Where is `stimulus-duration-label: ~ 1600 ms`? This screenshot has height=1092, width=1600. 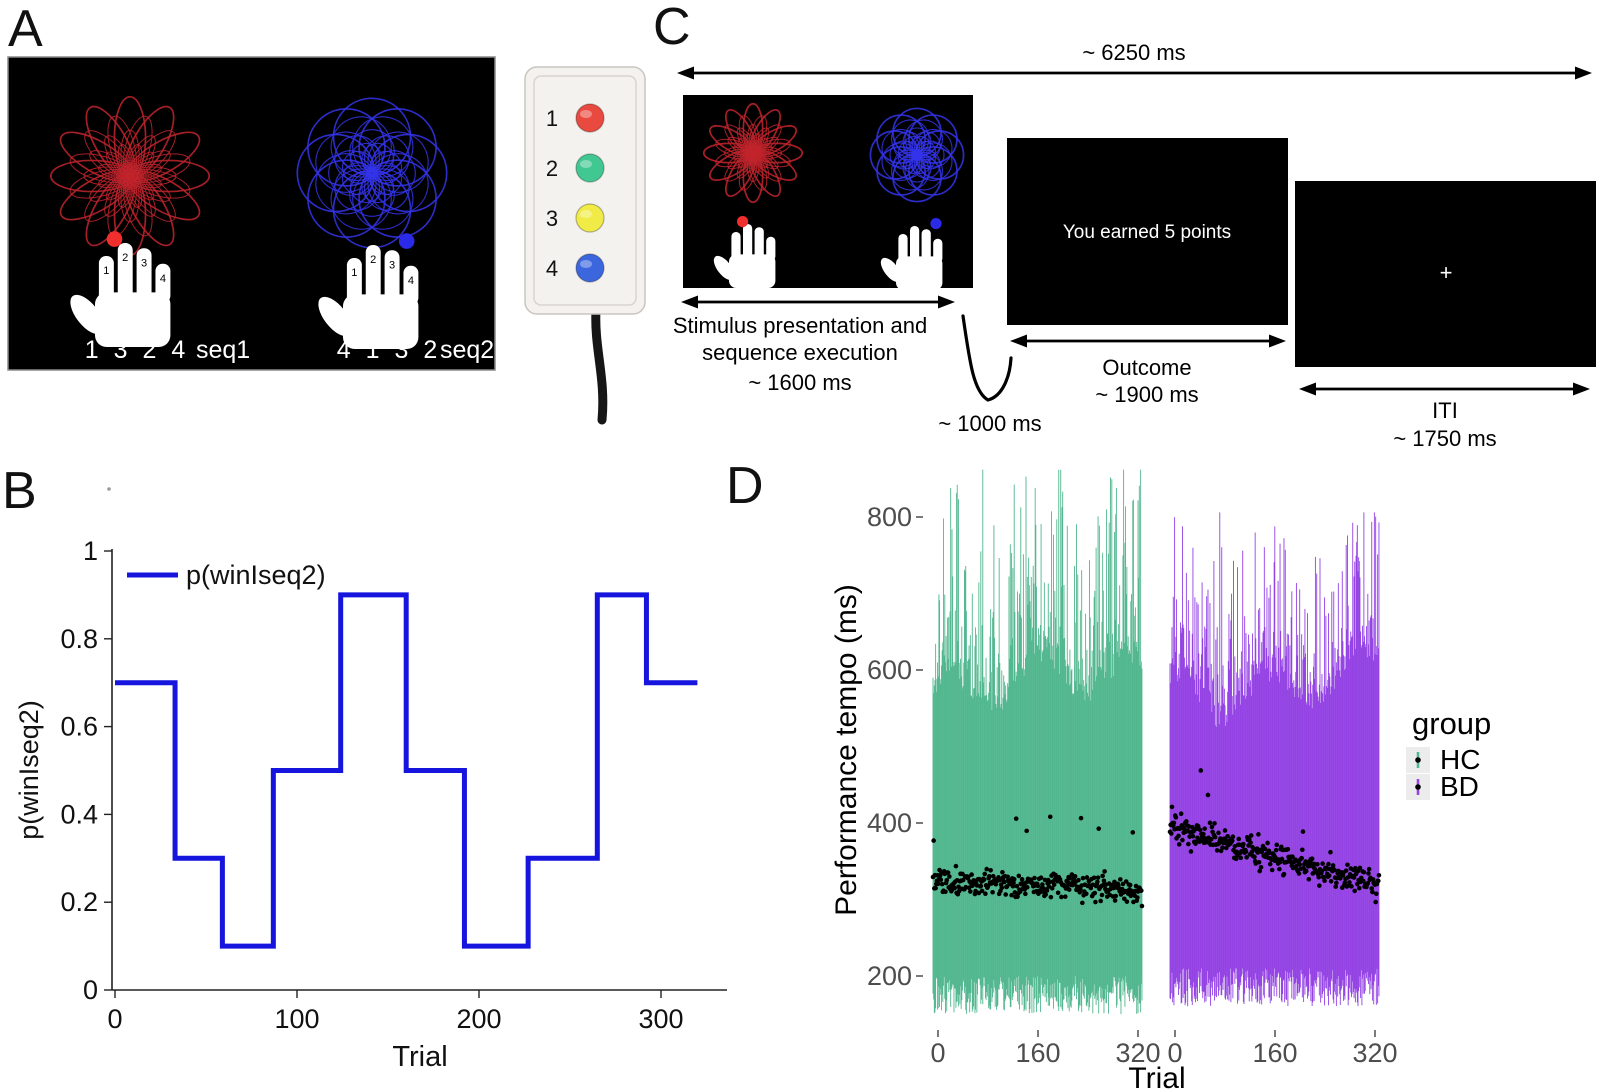 stimulus-duration-label: ~ 1600 ms is located at coordinates (799, 382).